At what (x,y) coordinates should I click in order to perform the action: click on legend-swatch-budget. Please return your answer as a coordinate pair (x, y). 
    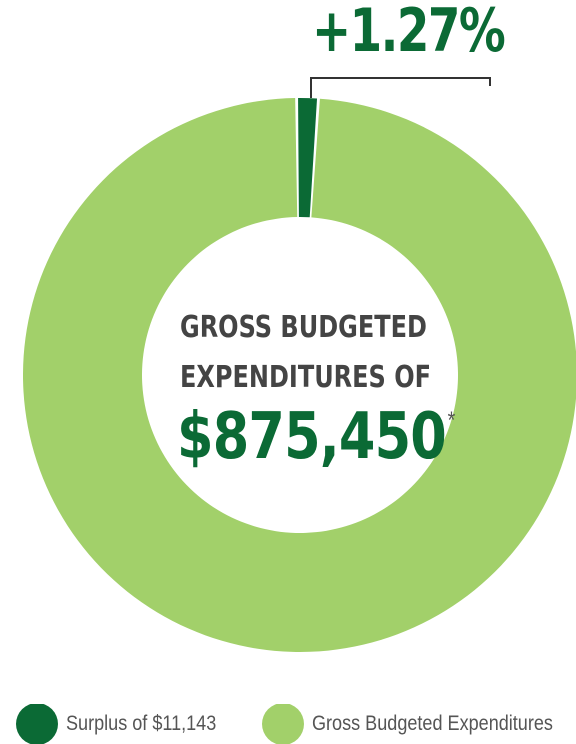
    Looking at the image, I should click on (283, 724).